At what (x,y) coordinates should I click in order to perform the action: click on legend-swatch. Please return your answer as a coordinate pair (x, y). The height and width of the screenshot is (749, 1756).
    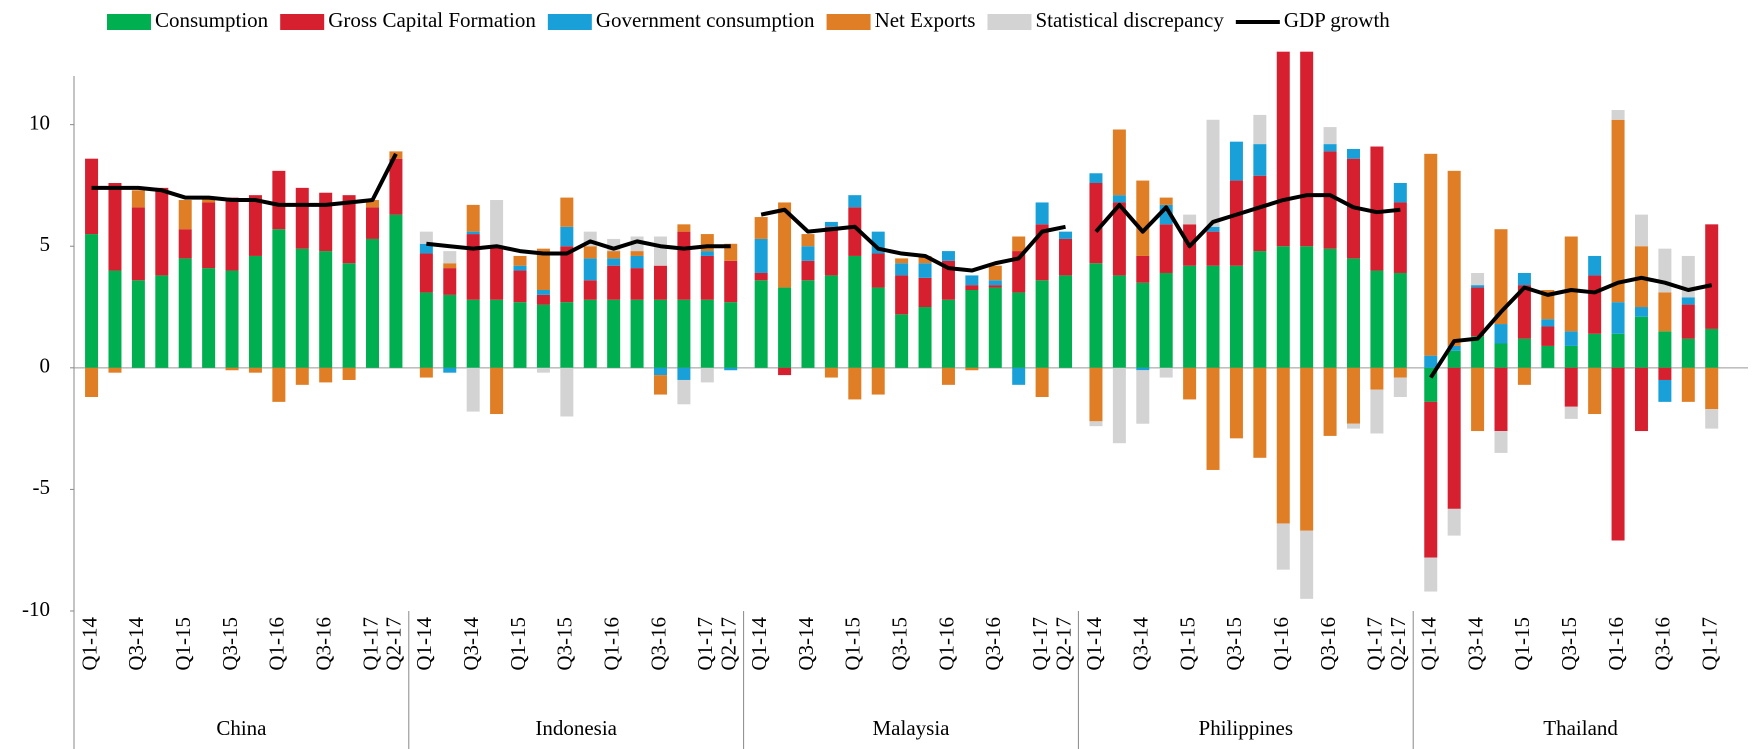
    Looking at the image, I should click on (569, 22).